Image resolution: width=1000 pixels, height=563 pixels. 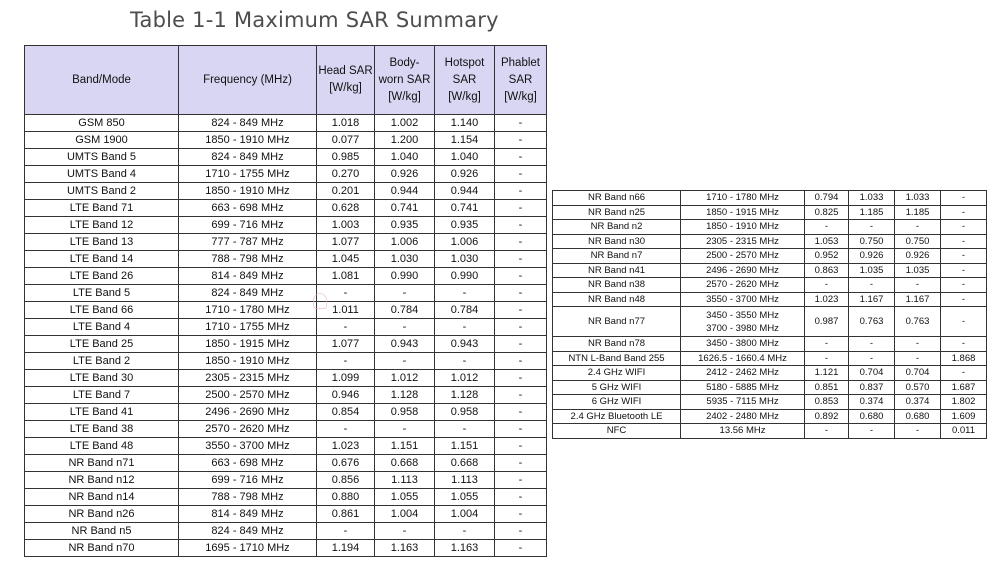 I want to click on cell-hotspot-sar: 0.741, so click(x=464, y=208).